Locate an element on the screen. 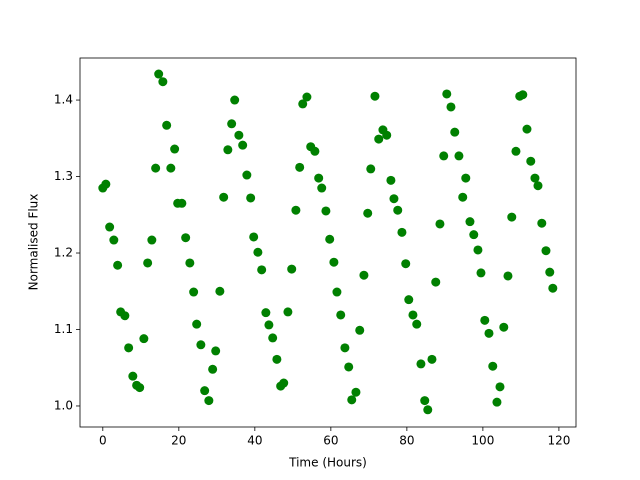 This screenshot has height=480, width=640. y-tick-label: 1.1 is located at coordinates (63, 329).